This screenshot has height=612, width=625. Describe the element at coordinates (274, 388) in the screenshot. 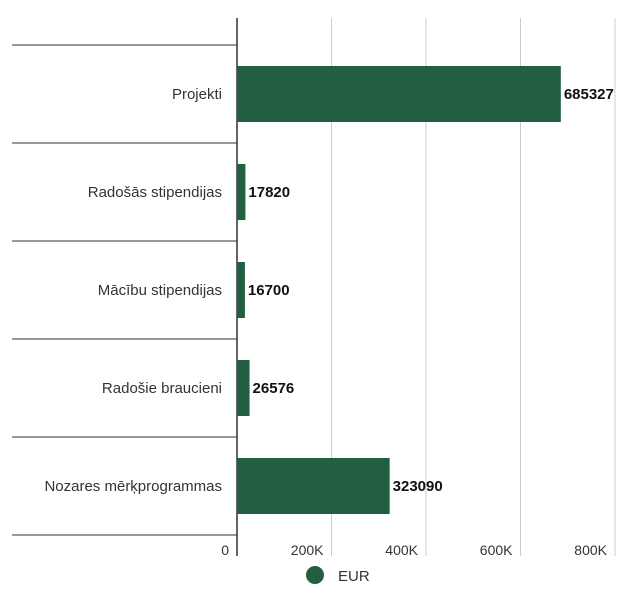

I see `data-label: 26576` at that location.